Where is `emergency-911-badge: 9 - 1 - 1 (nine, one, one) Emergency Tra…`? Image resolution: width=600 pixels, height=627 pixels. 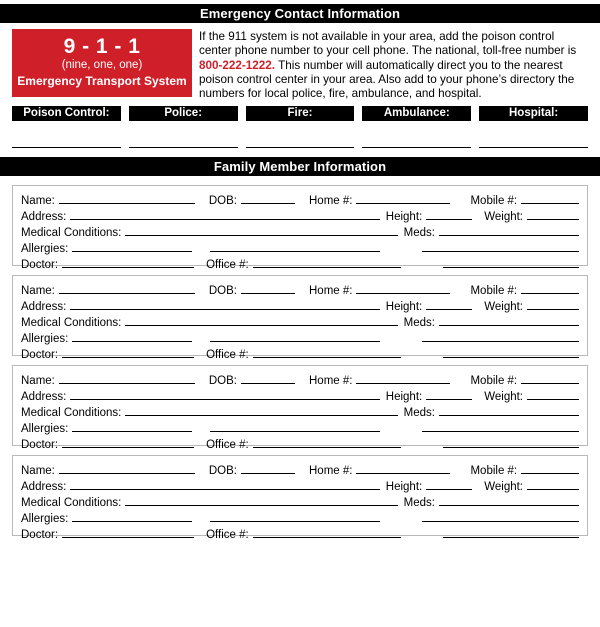
emergency-911-badge: 9 - 1 - 1 (nine, one, one) Emergency Tra… is located at coordinates (102, 63).